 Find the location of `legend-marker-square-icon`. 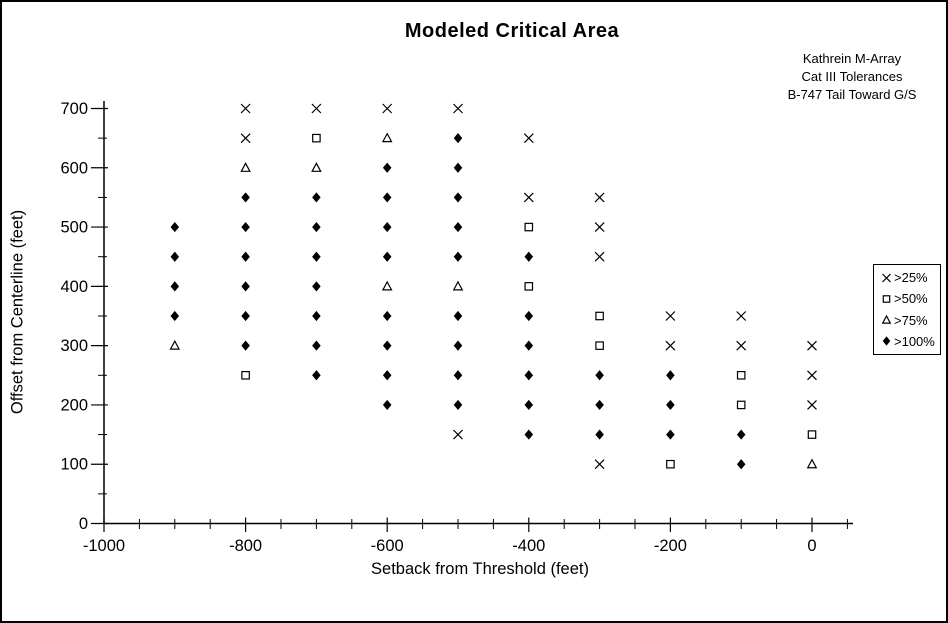

legend-marker-square-icon is located at coordinates (886, 299).